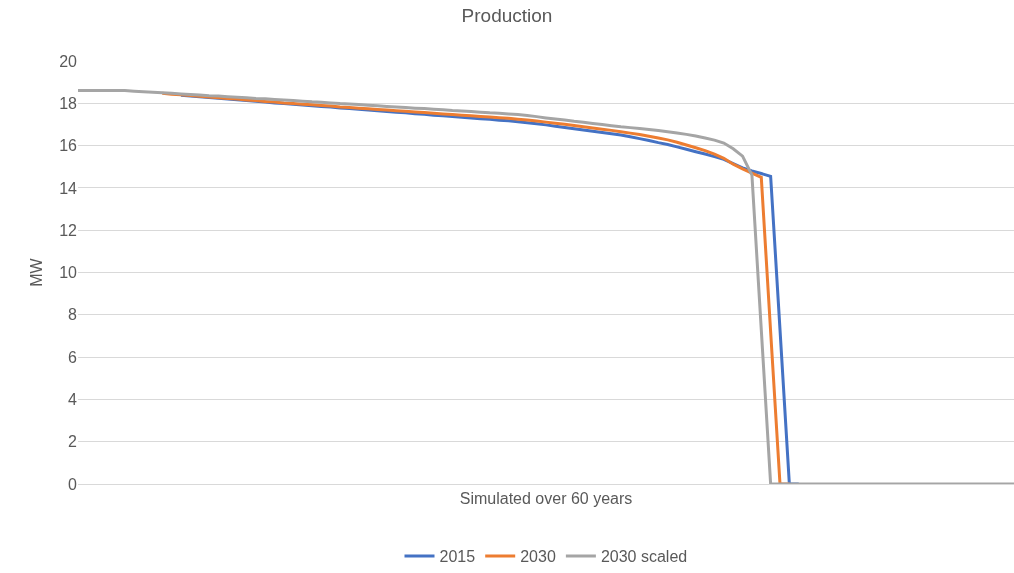  What do you see at coordinates (457, 557) in the screenshot?
I see `legend-label: 2015` at bounding box center [457, 557].